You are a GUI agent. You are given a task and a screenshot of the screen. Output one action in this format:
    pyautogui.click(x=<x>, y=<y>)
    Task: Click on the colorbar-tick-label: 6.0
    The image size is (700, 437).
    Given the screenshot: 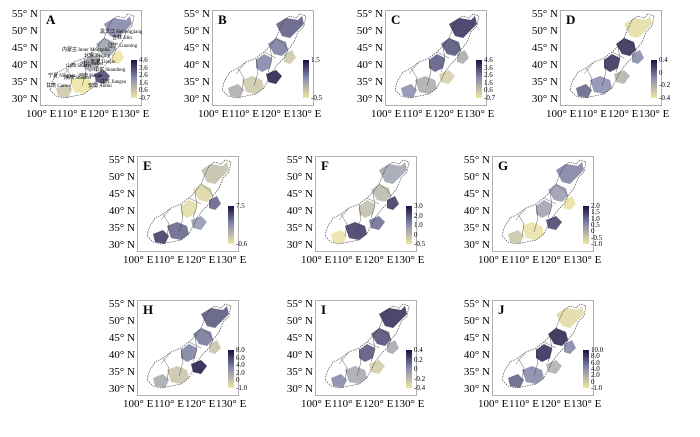 What is the action you would take?
    pyautogui.click(x=595, y=362)
    